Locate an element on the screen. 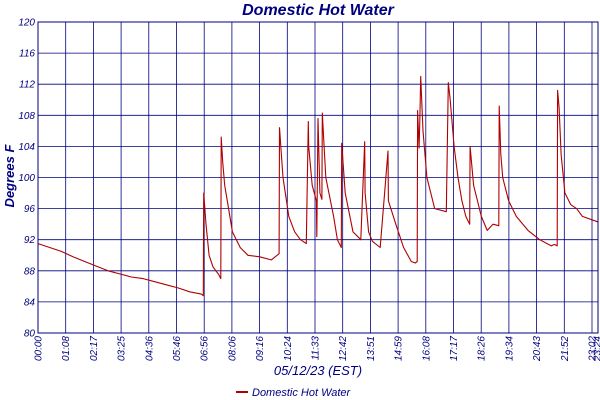 This screenshot has width=600, height=400. legend: Domestic Hot Water is located at coordinates (294, 393).